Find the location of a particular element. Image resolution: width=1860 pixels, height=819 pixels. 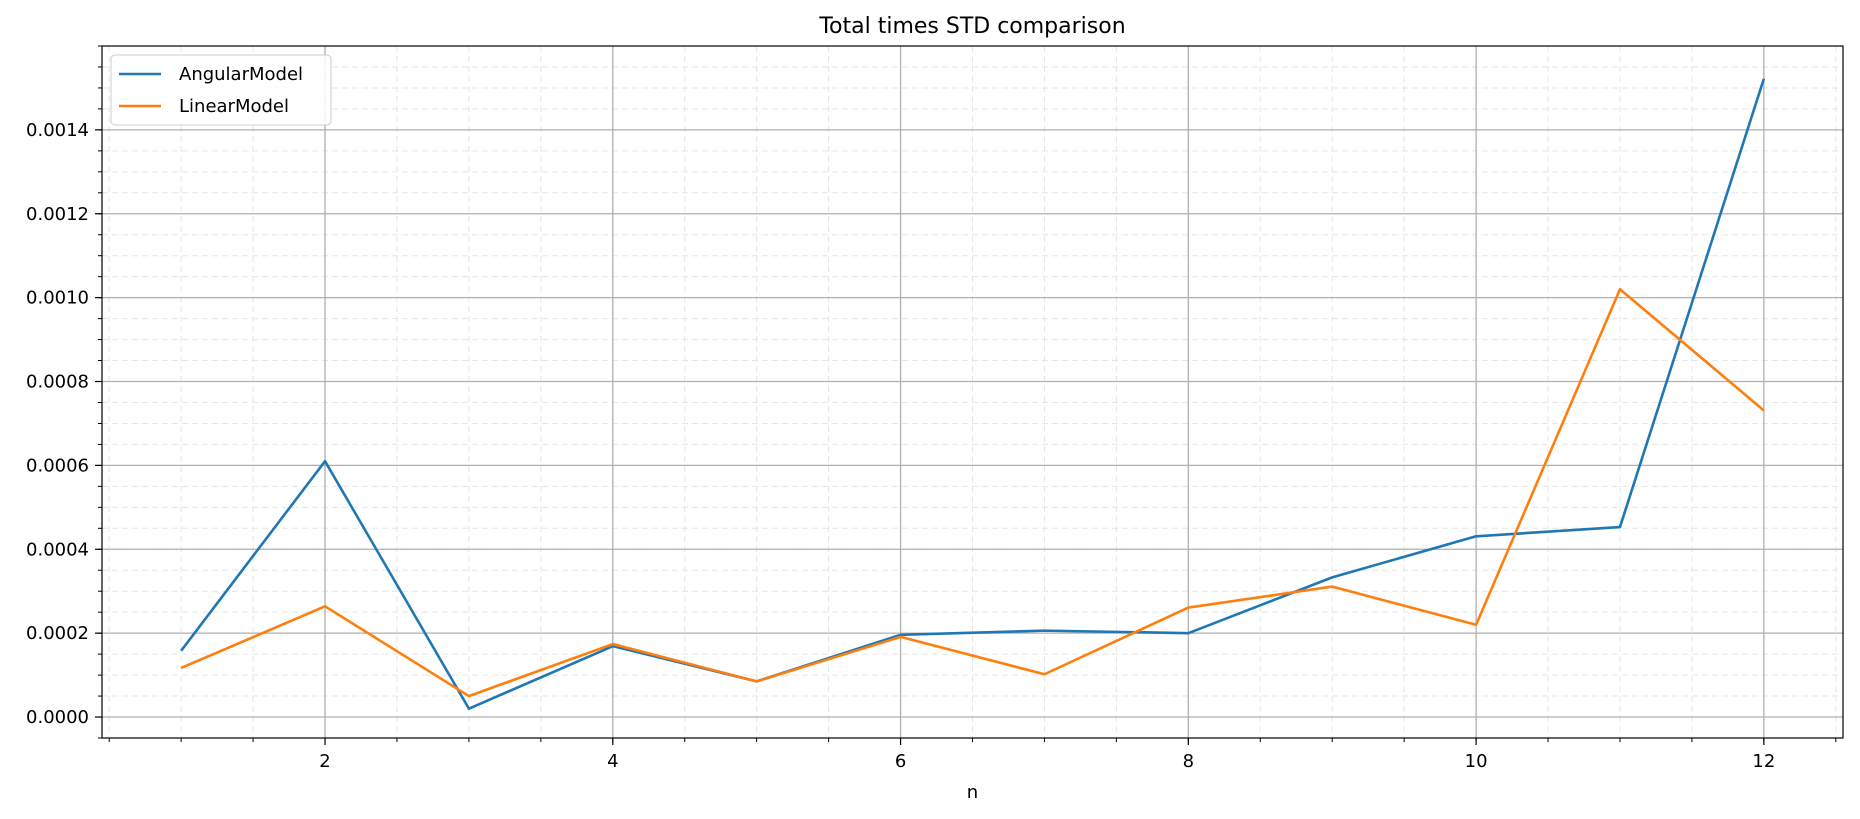

x-tick-label: 2 is located at coordinates (324, 761).